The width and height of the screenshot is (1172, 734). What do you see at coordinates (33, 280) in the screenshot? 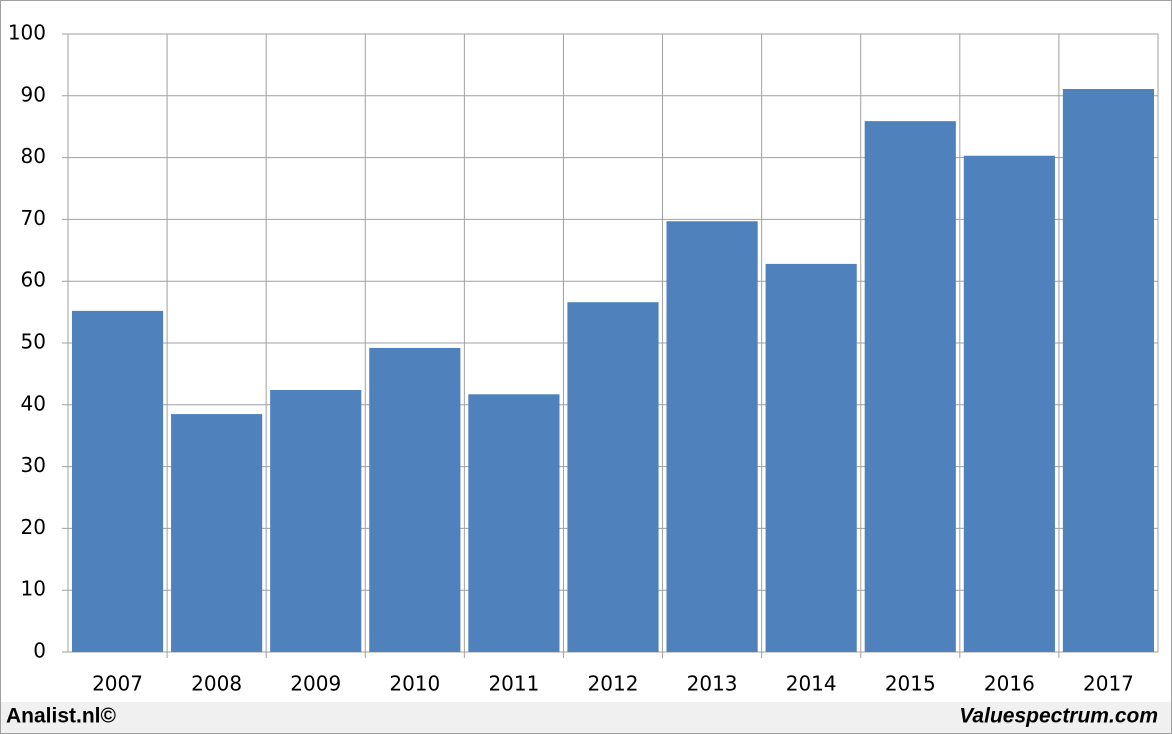
I see `y-tick-label: 60` at bounding box center [33, 280].